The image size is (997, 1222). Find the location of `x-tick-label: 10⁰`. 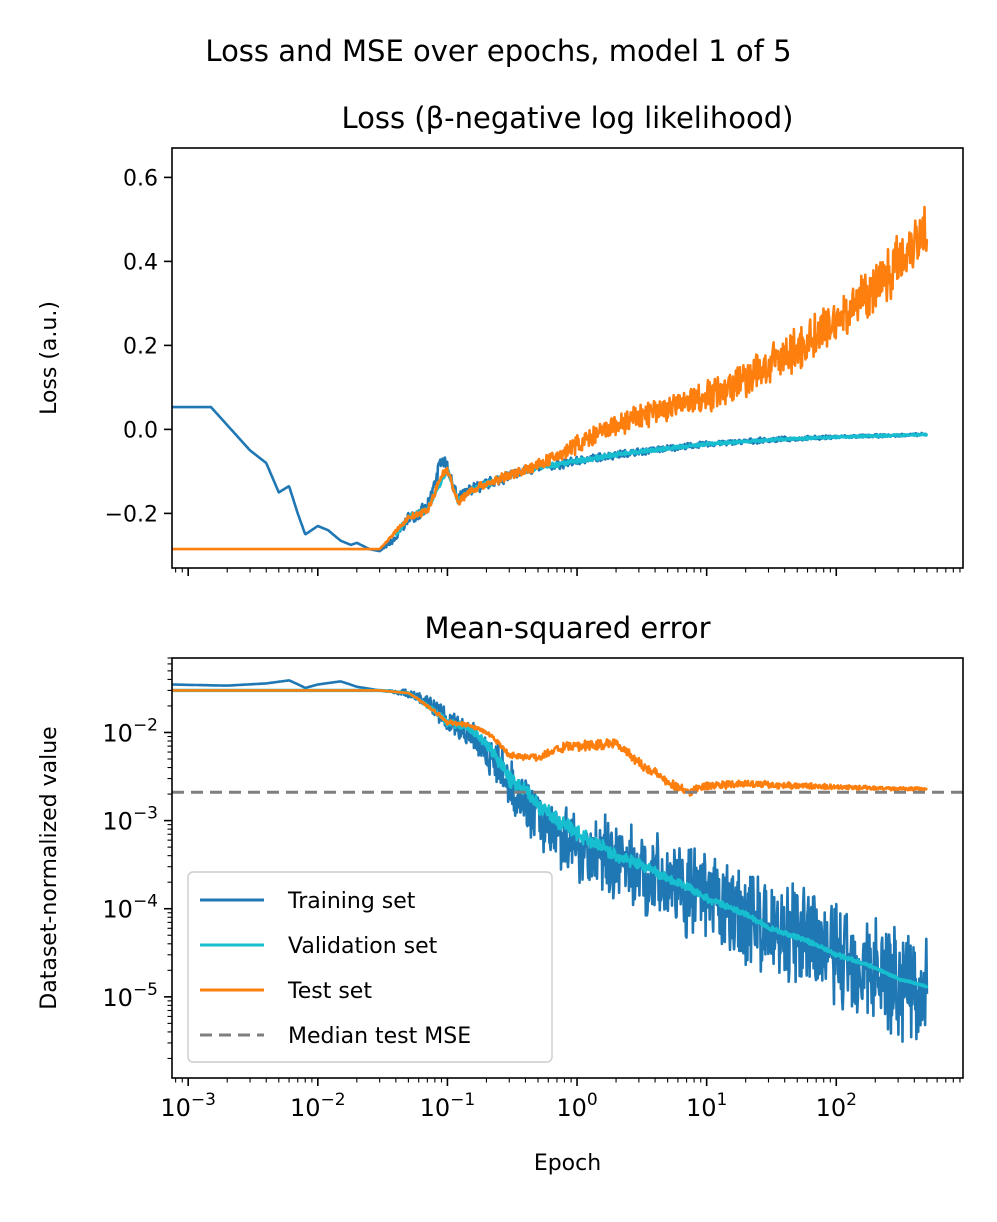

x-tick-label: 10⁰ is located at coordinates (576, 1106).